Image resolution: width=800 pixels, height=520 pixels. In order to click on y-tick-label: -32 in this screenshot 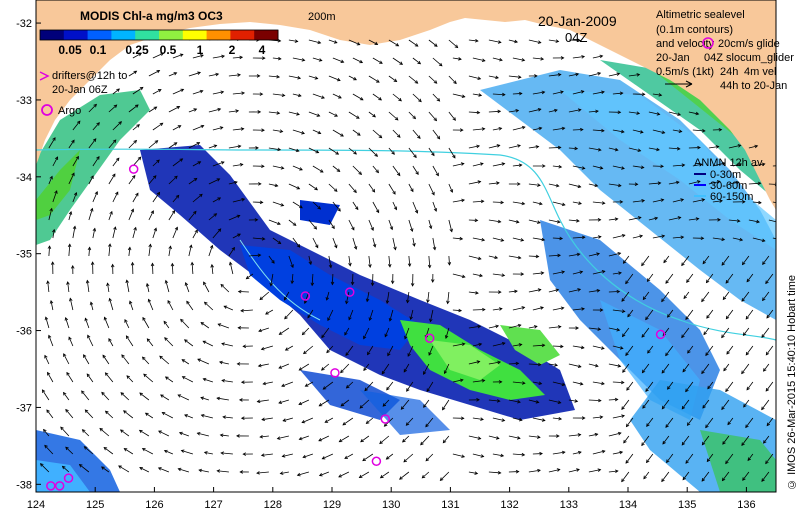, I will do `click(24, 24)`.